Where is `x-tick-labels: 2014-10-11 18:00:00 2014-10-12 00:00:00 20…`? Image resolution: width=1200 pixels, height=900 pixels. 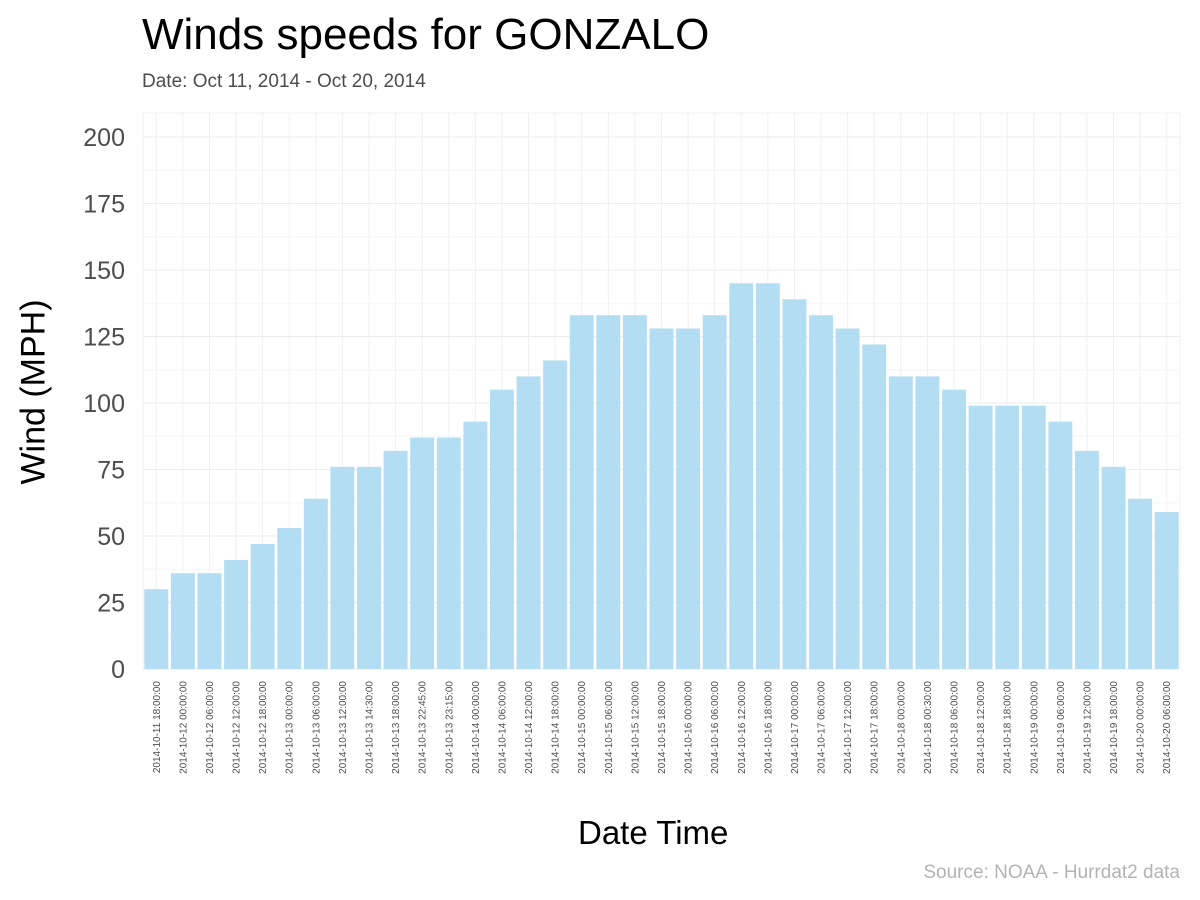
x-tick-labels: 2014-10-11 18:00:00 2014-10-12 00:00:00 20… is located at coordinates (662, 727).